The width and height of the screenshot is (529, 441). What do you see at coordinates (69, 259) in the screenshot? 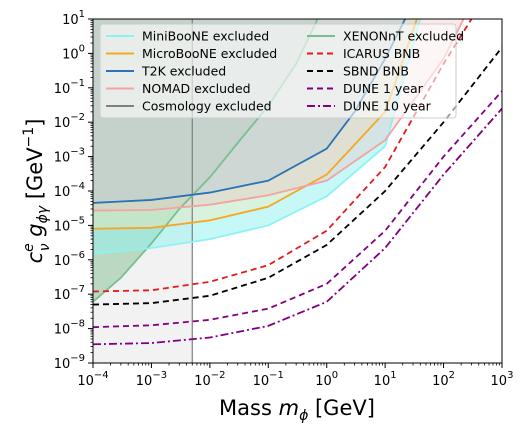
I see `y-tick-label: 10⁻⁶` at bounding box center [69, 259].